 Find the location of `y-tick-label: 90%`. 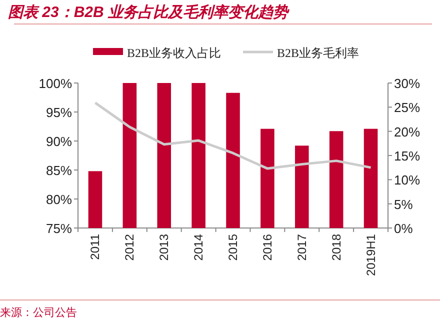

y-tick-label: 90% is located at coordinates (59, 141).